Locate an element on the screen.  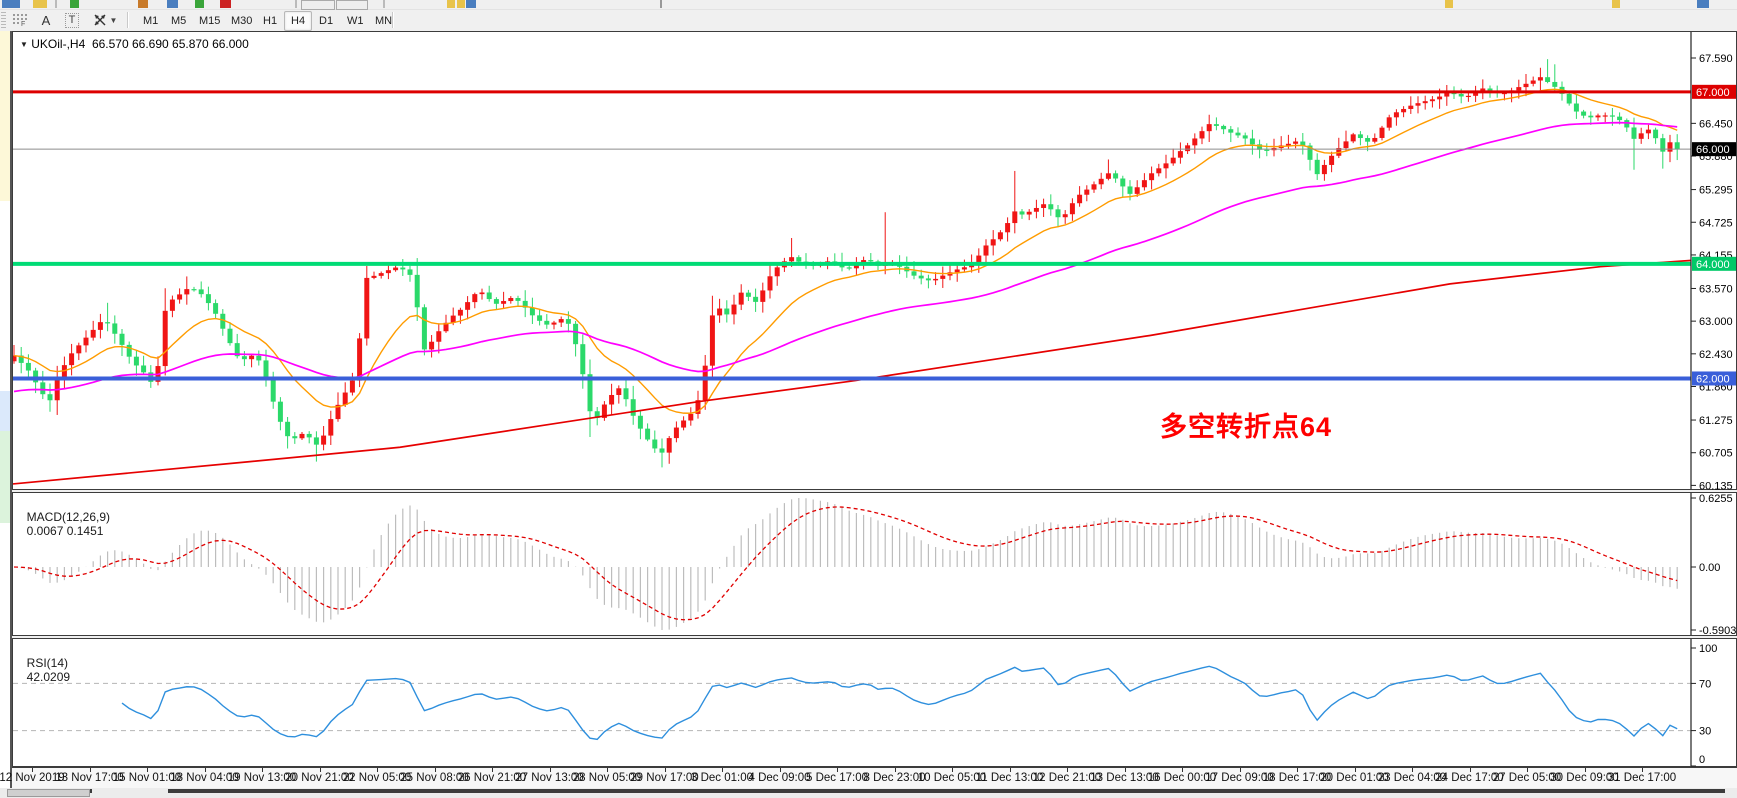
indicator-grid-icon: F is located at coordinates (20, 20).